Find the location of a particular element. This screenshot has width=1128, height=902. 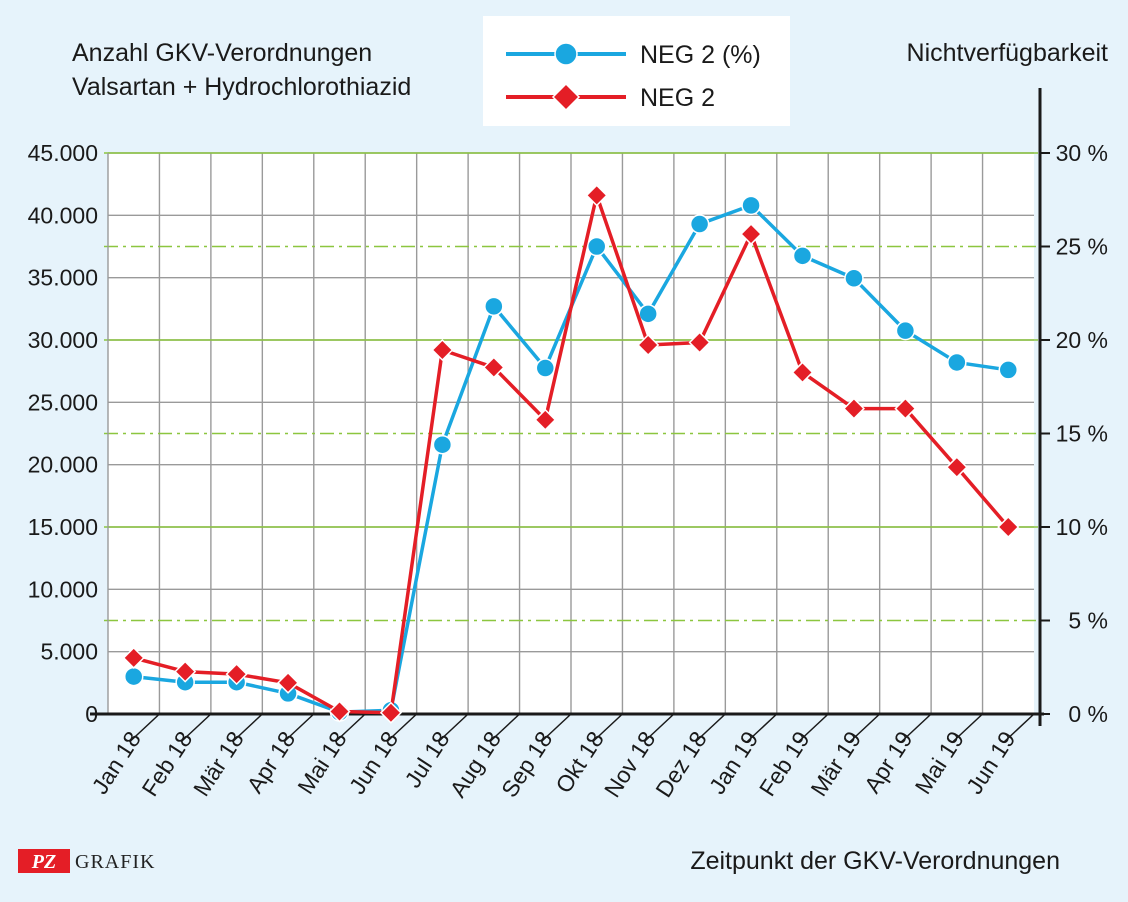

right-axis-title: Nichtverfügbarkeit is located at coordinates (1008, 53).